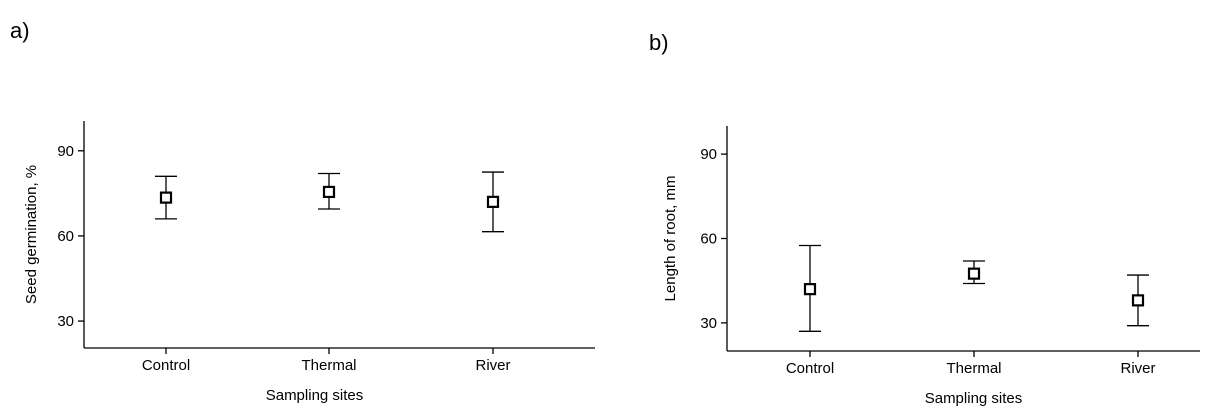 This screenshot has height=408, width=1206. I want to click on chart-a-ytick-label: 90, so click(65, 151).